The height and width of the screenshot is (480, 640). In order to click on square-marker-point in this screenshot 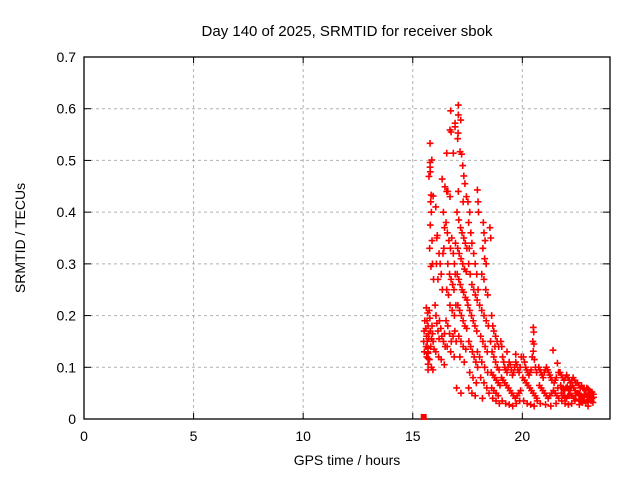, I will do `click(423, 416)`.